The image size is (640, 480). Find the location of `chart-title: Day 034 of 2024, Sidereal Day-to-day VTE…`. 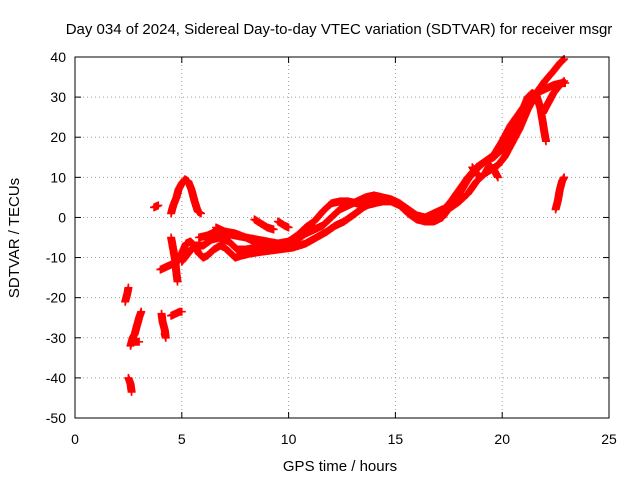

chart-title: Day 034 of 2024, Sidereal Day-to-day VTE… is located at coordinates (339, 29).